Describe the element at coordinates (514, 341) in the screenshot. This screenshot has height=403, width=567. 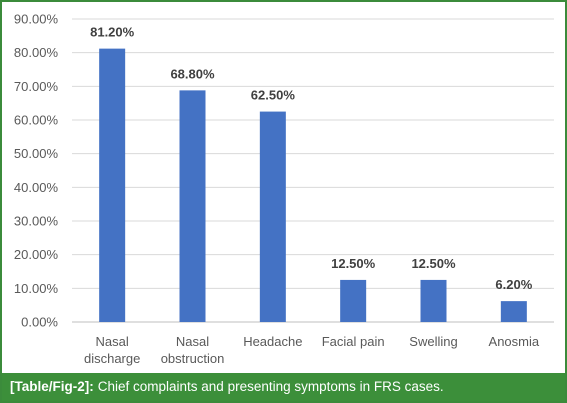
I see `x-tick-label: Anosmia` at that location.